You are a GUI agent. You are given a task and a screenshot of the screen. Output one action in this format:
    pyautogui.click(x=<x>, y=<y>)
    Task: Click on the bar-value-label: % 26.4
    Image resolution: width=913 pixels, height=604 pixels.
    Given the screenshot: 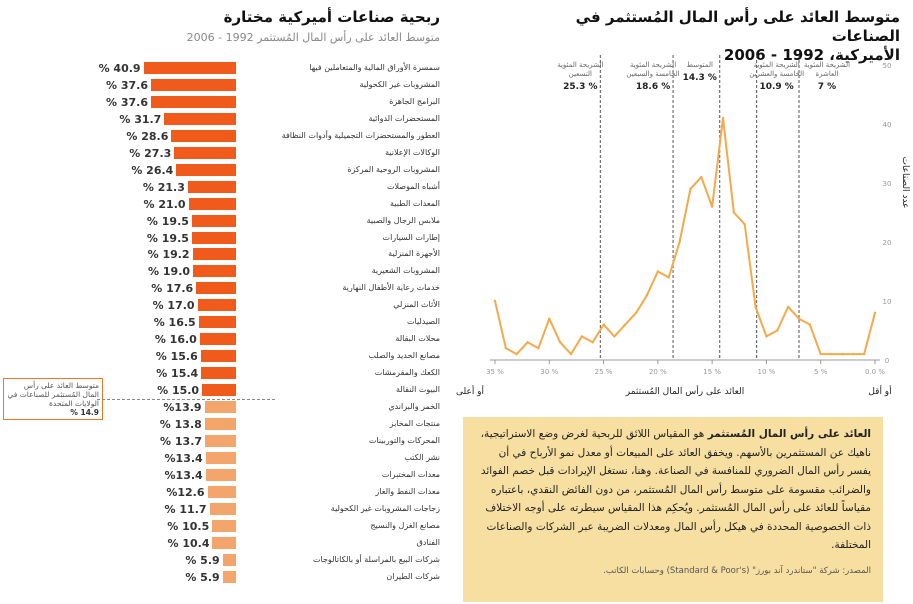 What is the action you would take?
    pyautogui.click(x=152, y=170)
    